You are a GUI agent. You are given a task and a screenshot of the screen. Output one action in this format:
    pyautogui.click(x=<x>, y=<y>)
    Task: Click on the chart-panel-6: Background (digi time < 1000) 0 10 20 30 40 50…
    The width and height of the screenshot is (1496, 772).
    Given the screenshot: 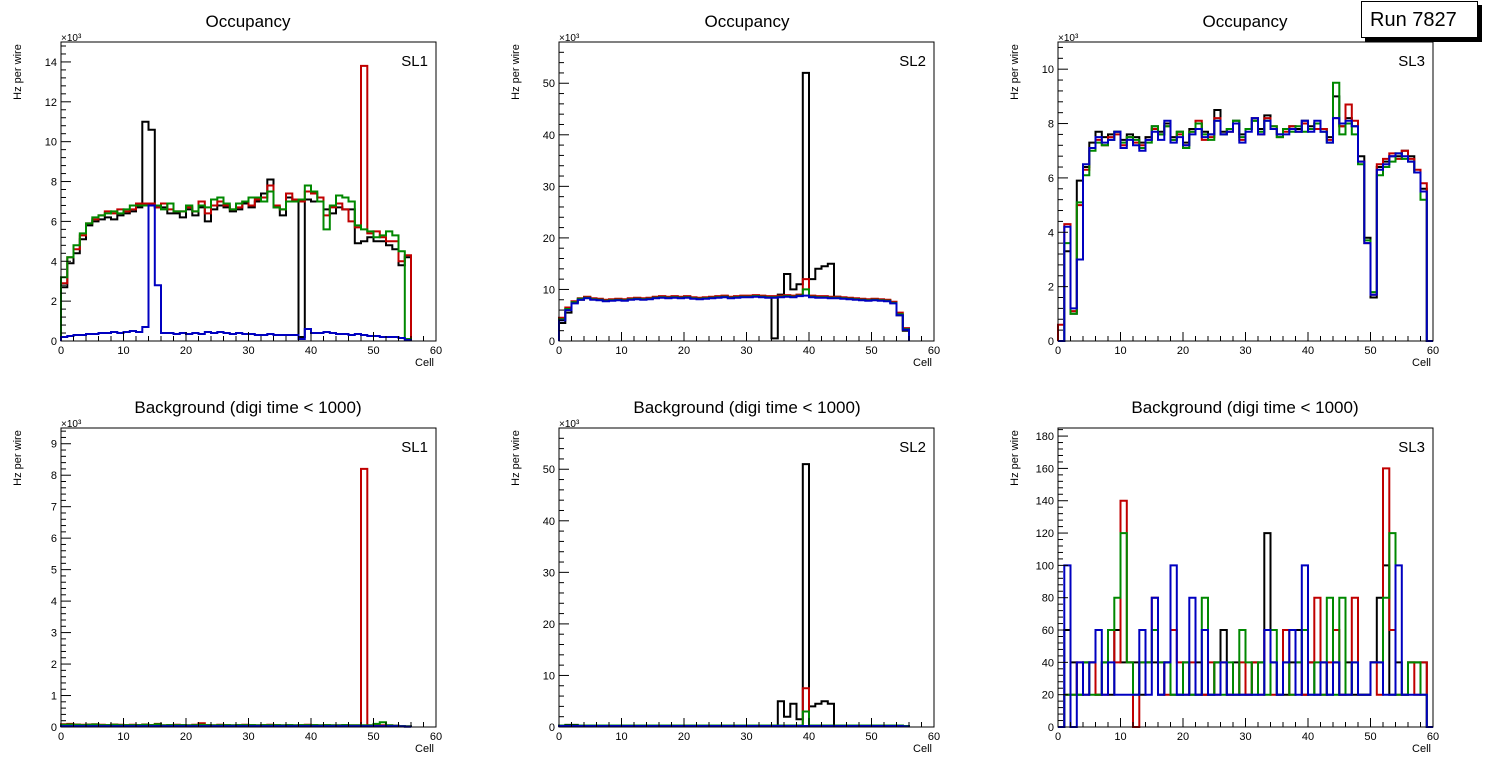 What is the action you would take?
    pyautogui.click(x=1224, y=576)
    